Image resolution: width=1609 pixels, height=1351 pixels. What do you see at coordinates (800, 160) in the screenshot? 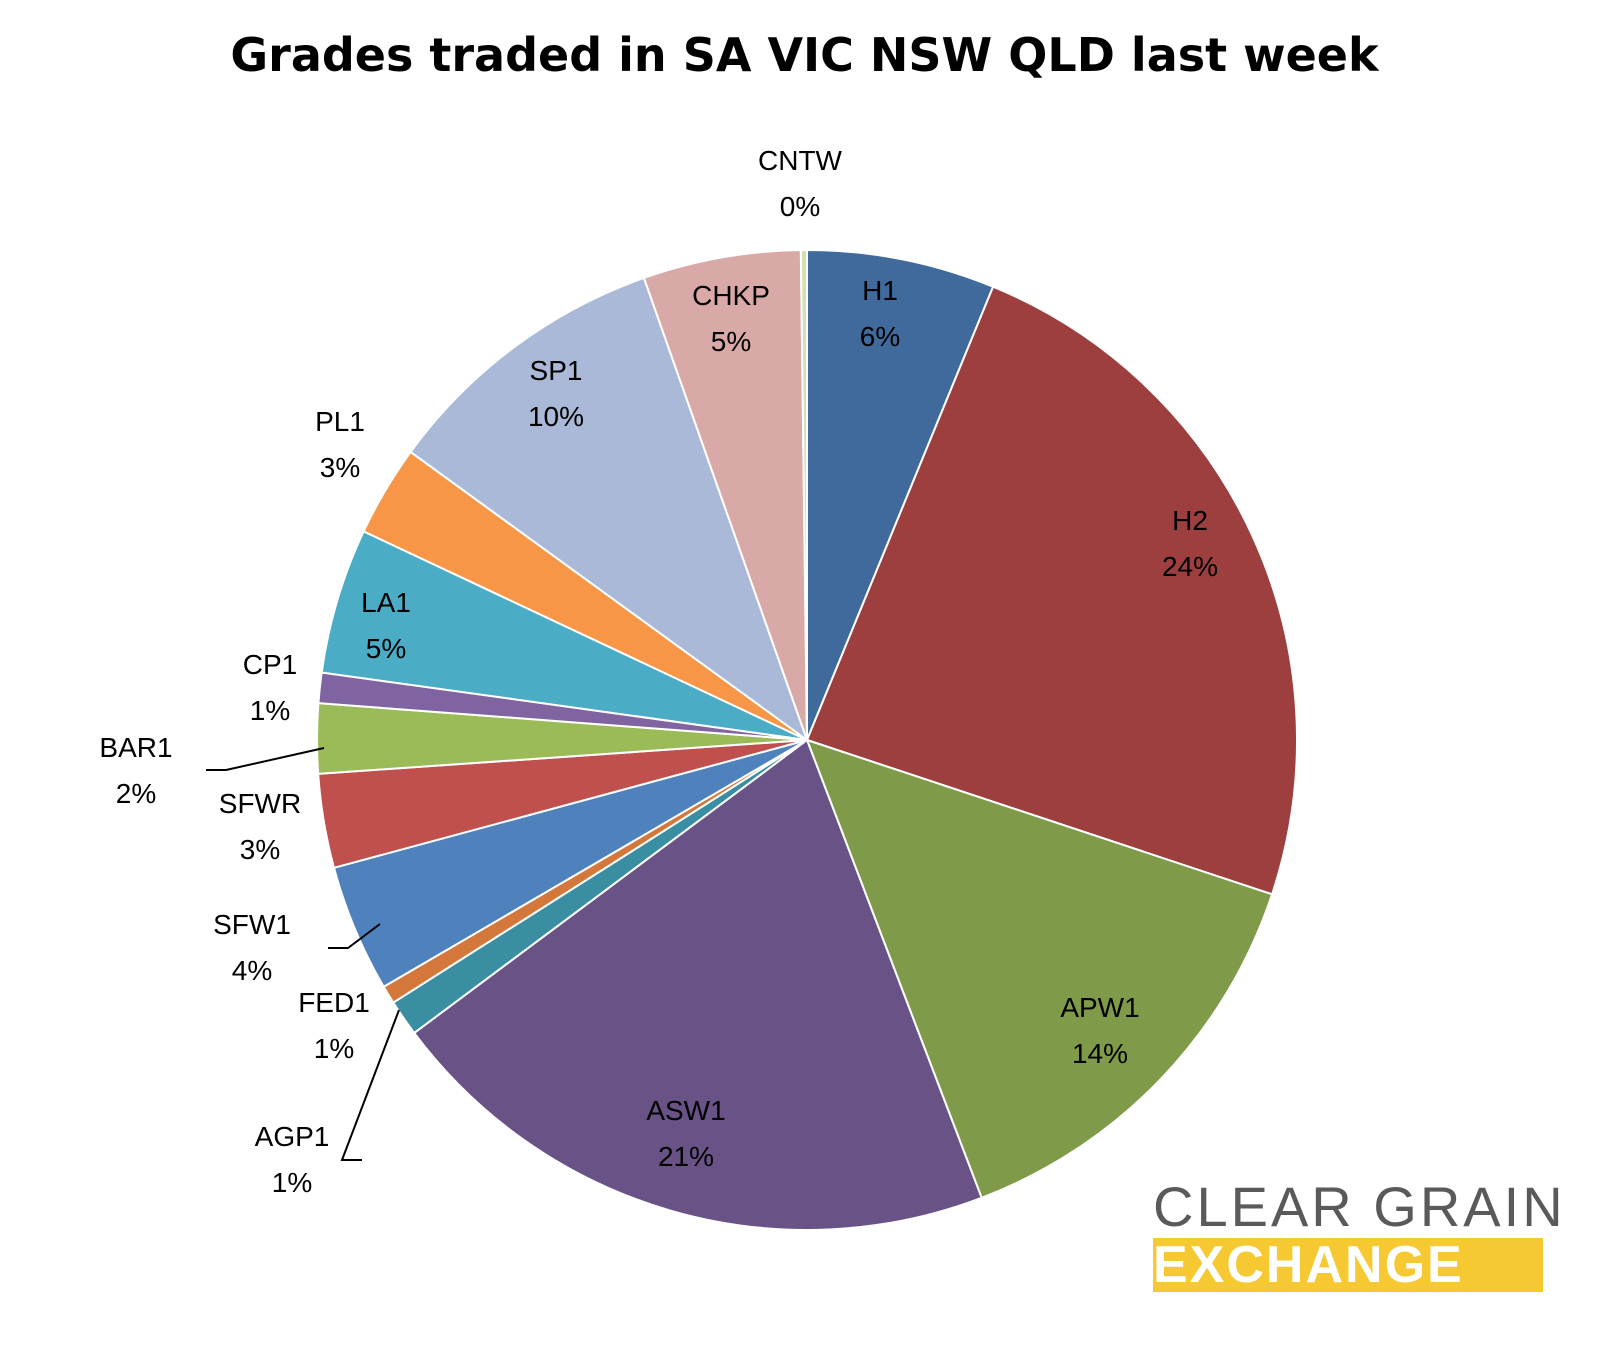
I see `slice-name: CNTW` at bounding box center [800, 160].